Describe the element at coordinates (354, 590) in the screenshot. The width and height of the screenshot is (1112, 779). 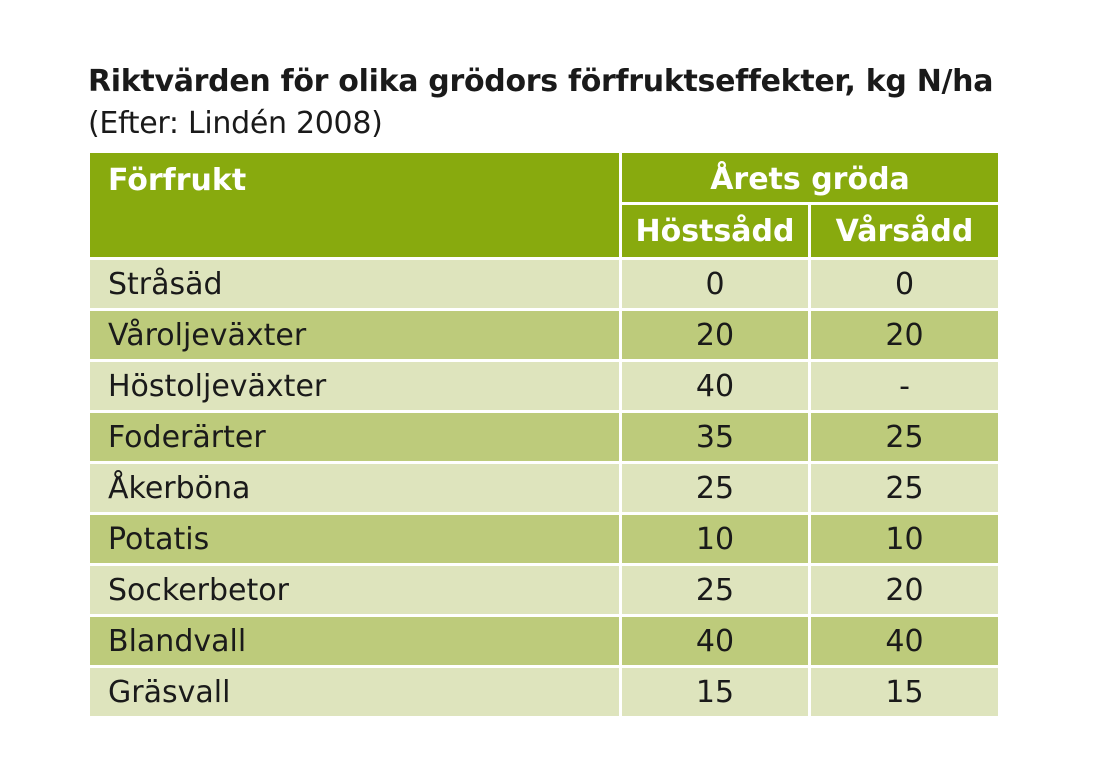
I see `row-name: Sockerbetor` at that location.